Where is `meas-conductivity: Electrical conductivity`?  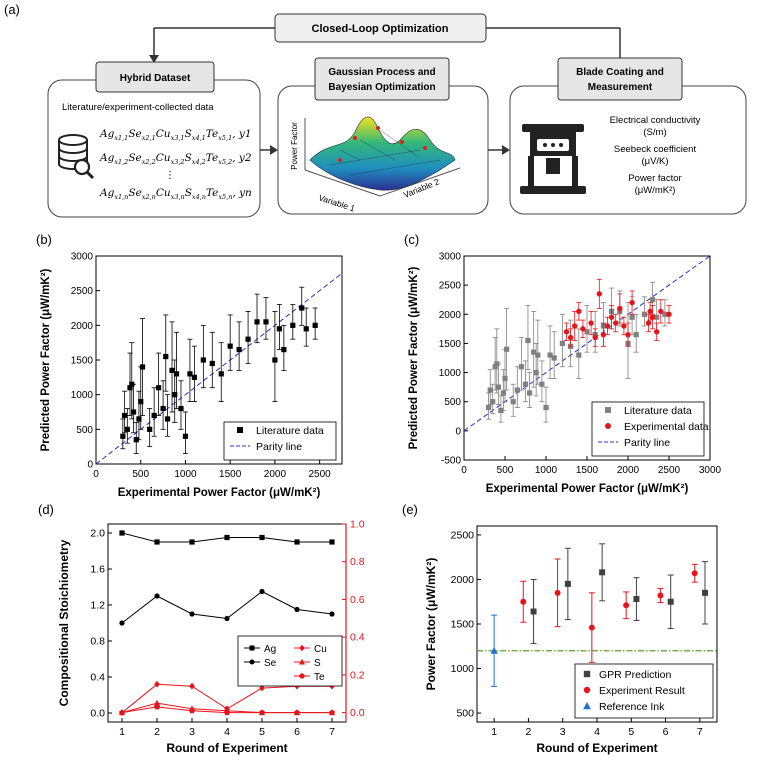 meas-conductivity: Electrical conductivity is located at coordinates (655, 120).